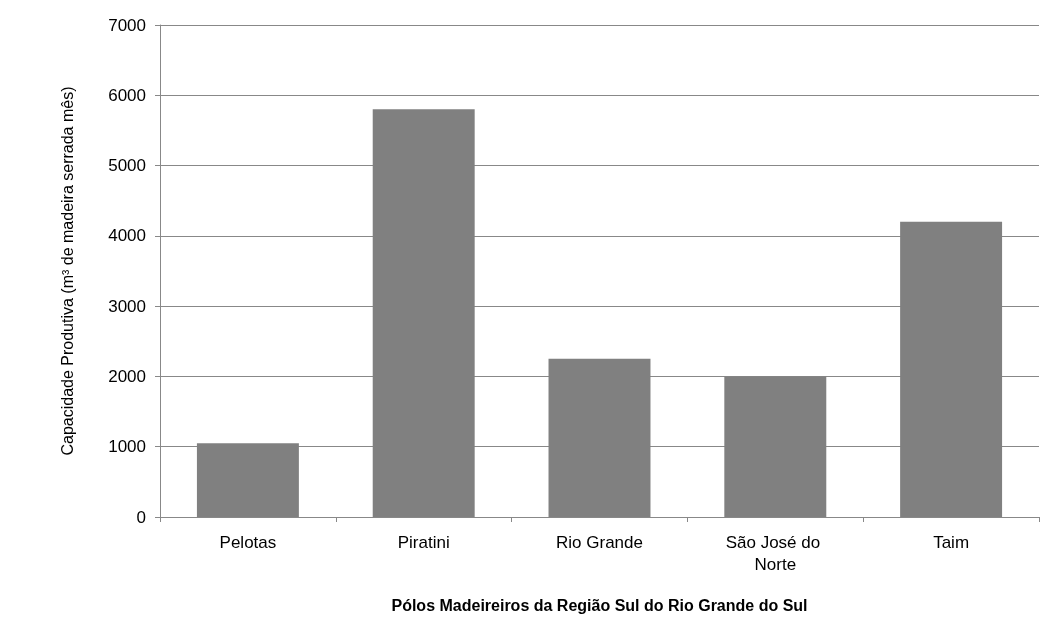 The width and height of the screenshot is (1041, 629). I want to click on y-tick-label: 3000, so click(127, 306).